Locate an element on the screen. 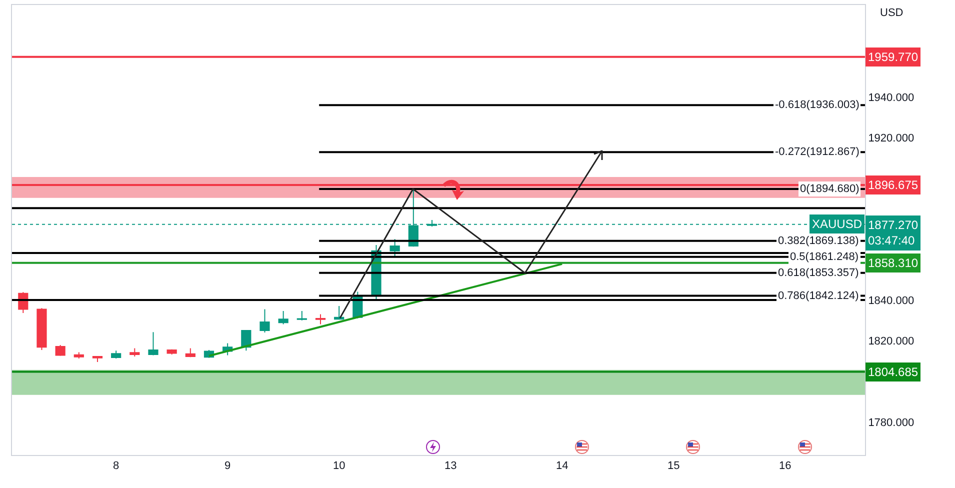  y-tick-label: 1840.000 is located at coordinates (891, 300).